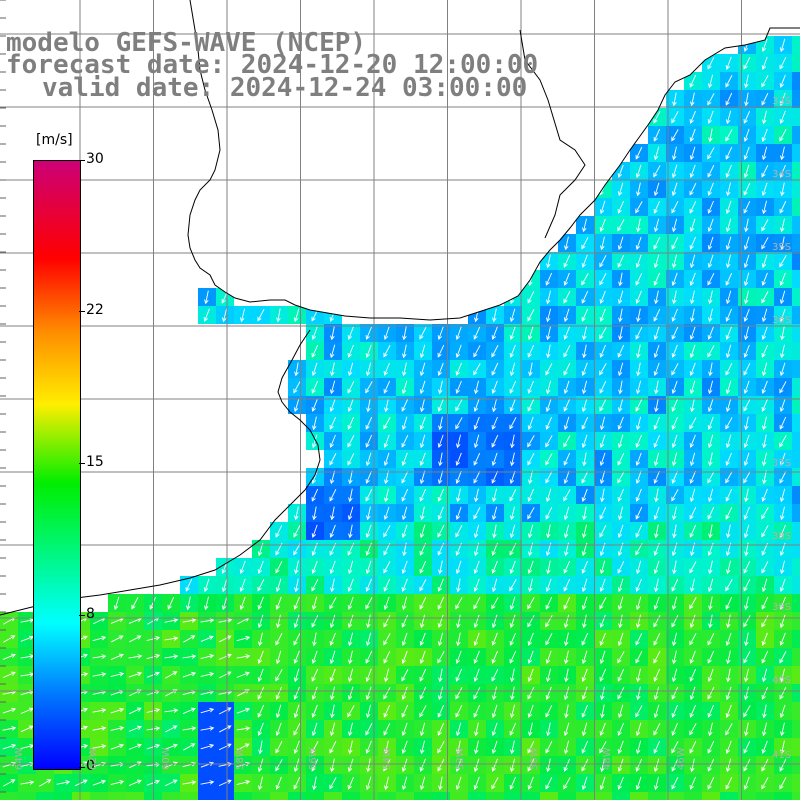  What do you see at coordinates (54, 140) in the screenshot?
I see `colorbar-units: [m/s]` at bounding box center [54, 140].